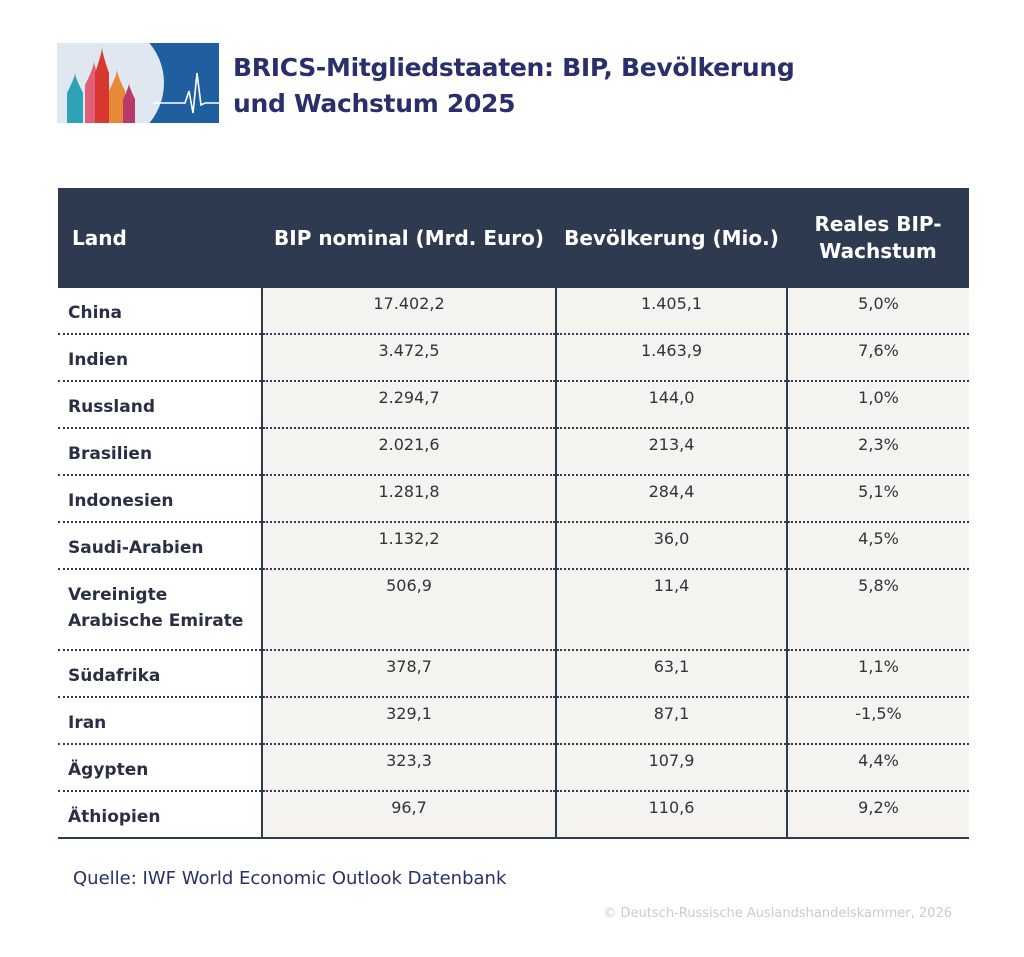 The width and height of the screenshot is (1024, 957). Describe the element at coordinates (160, 546) in the screenshot. I see `cell-land: Saudi-Arabien` at that location.